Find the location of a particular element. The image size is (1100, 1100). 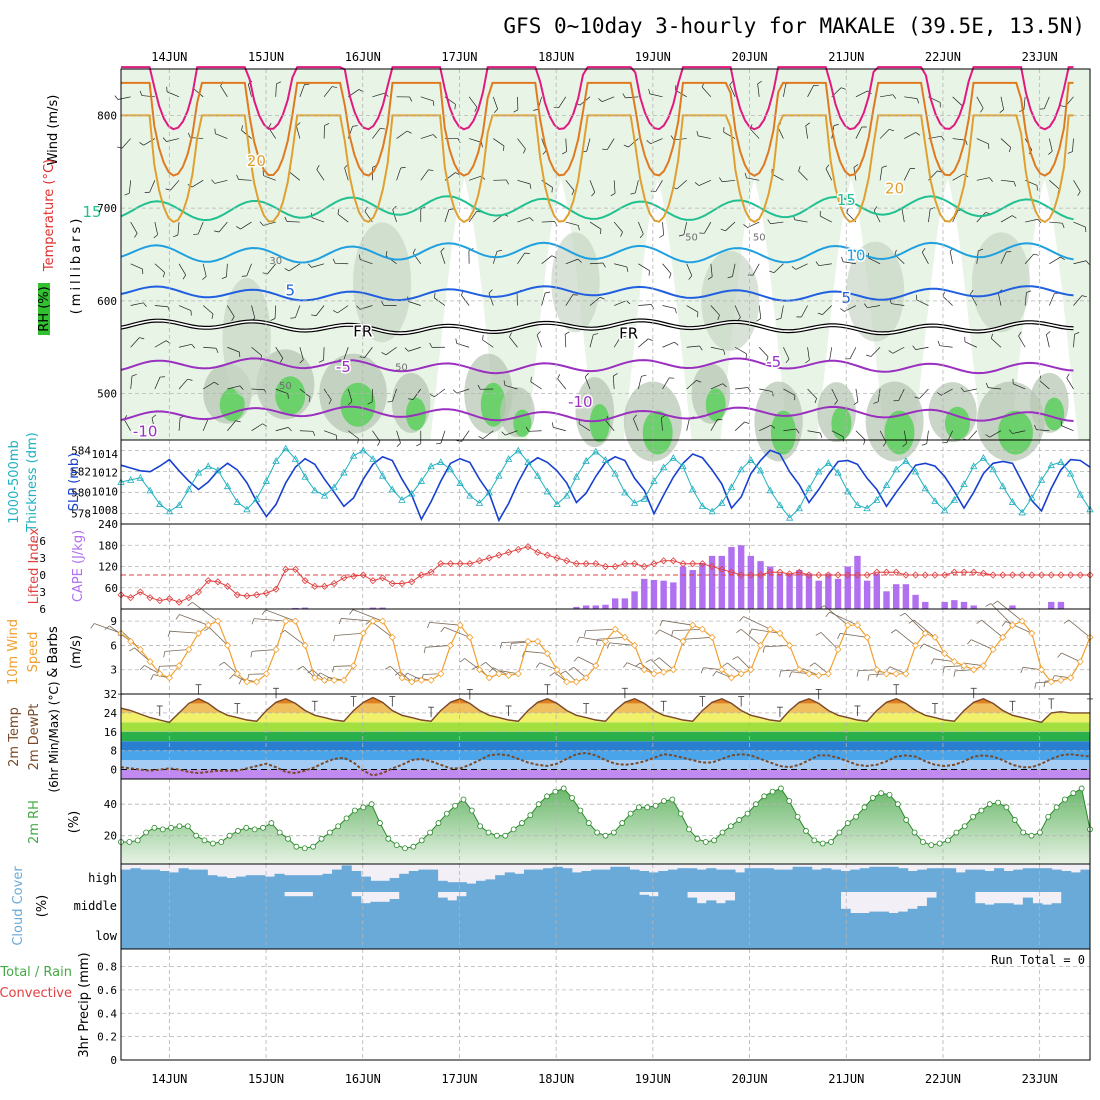

isotherm-label: 20 is located at coordinates (256, 161).